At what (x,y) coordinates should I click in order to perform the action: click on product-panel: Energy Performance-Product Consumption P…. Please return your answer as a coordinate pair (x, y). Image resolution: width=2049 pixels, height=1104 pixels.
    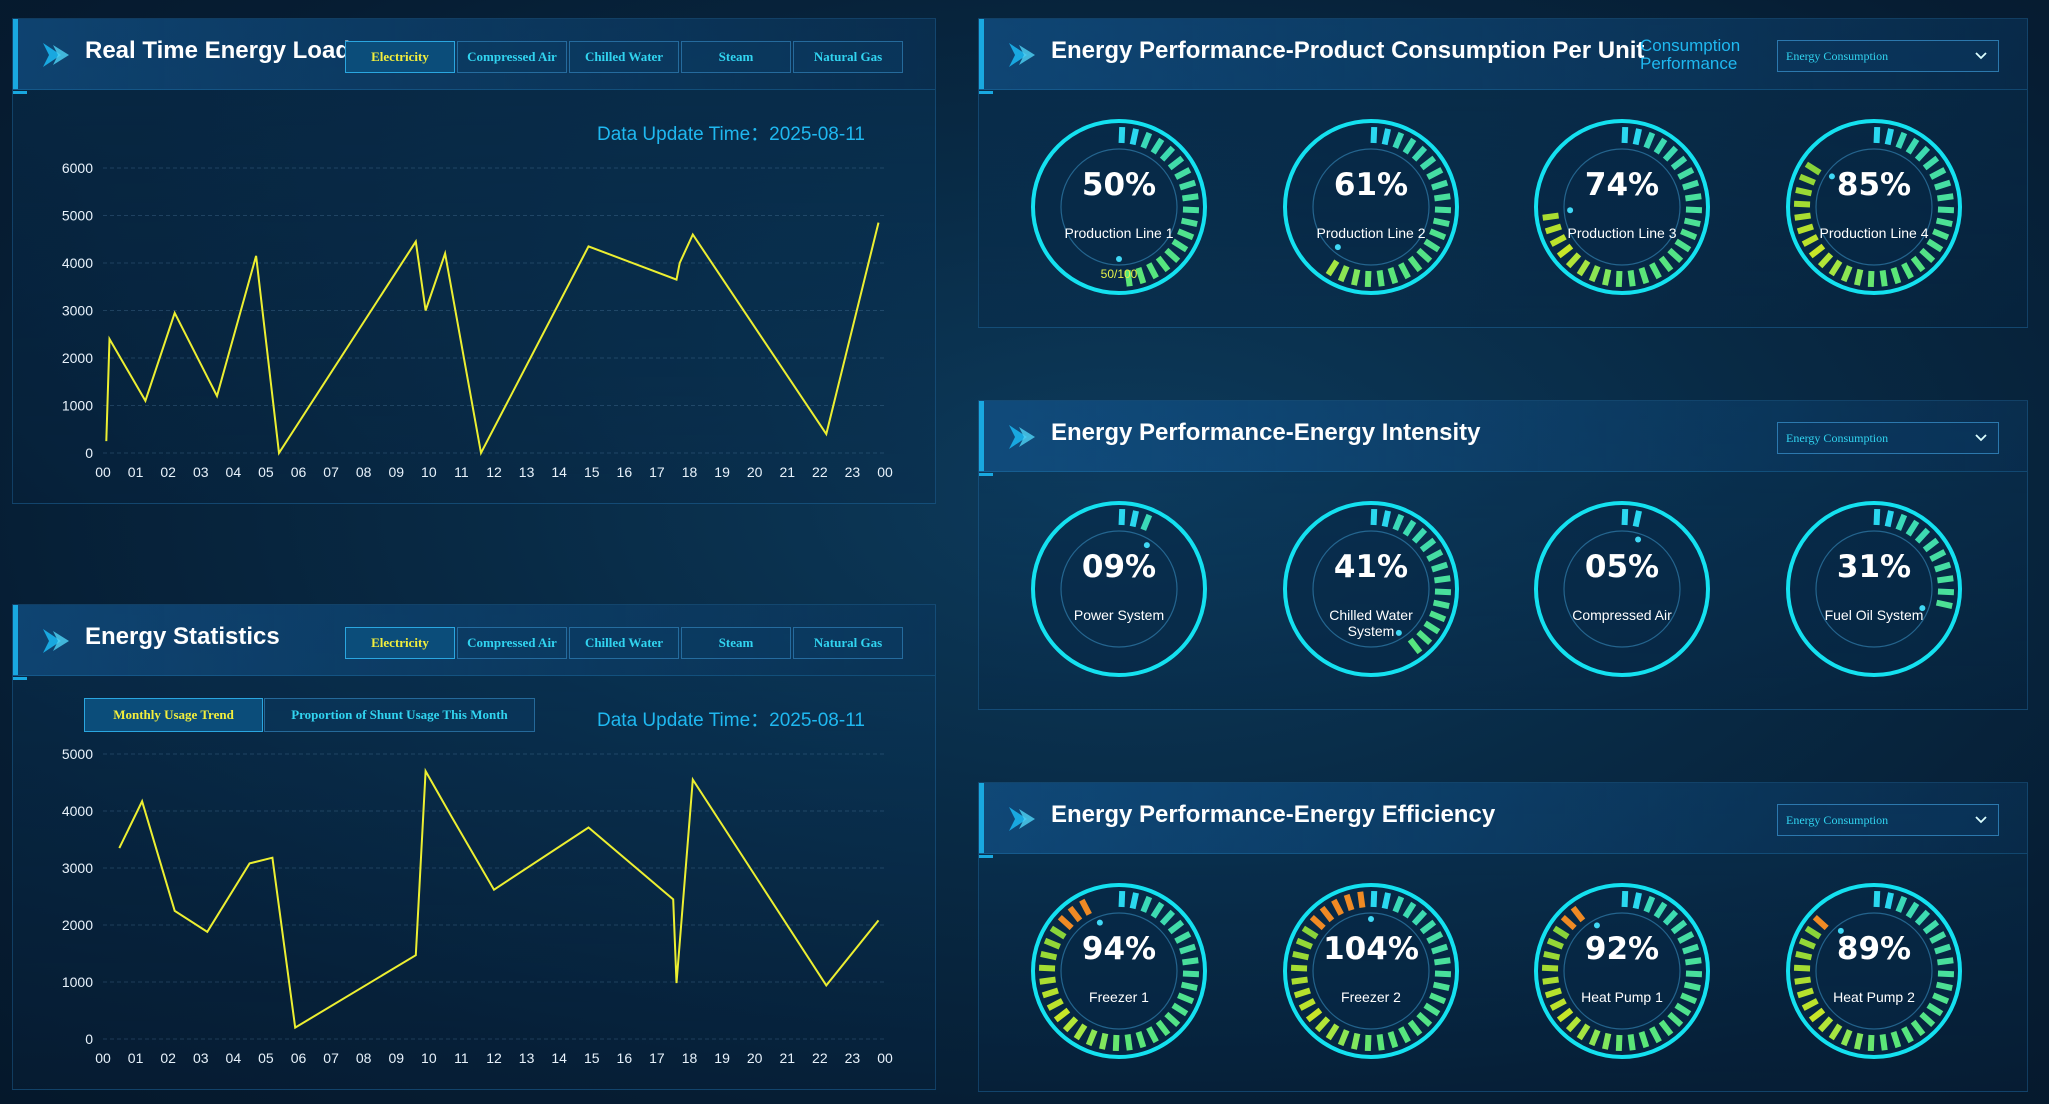
    Looking at the image, I should click on (1503, 173).